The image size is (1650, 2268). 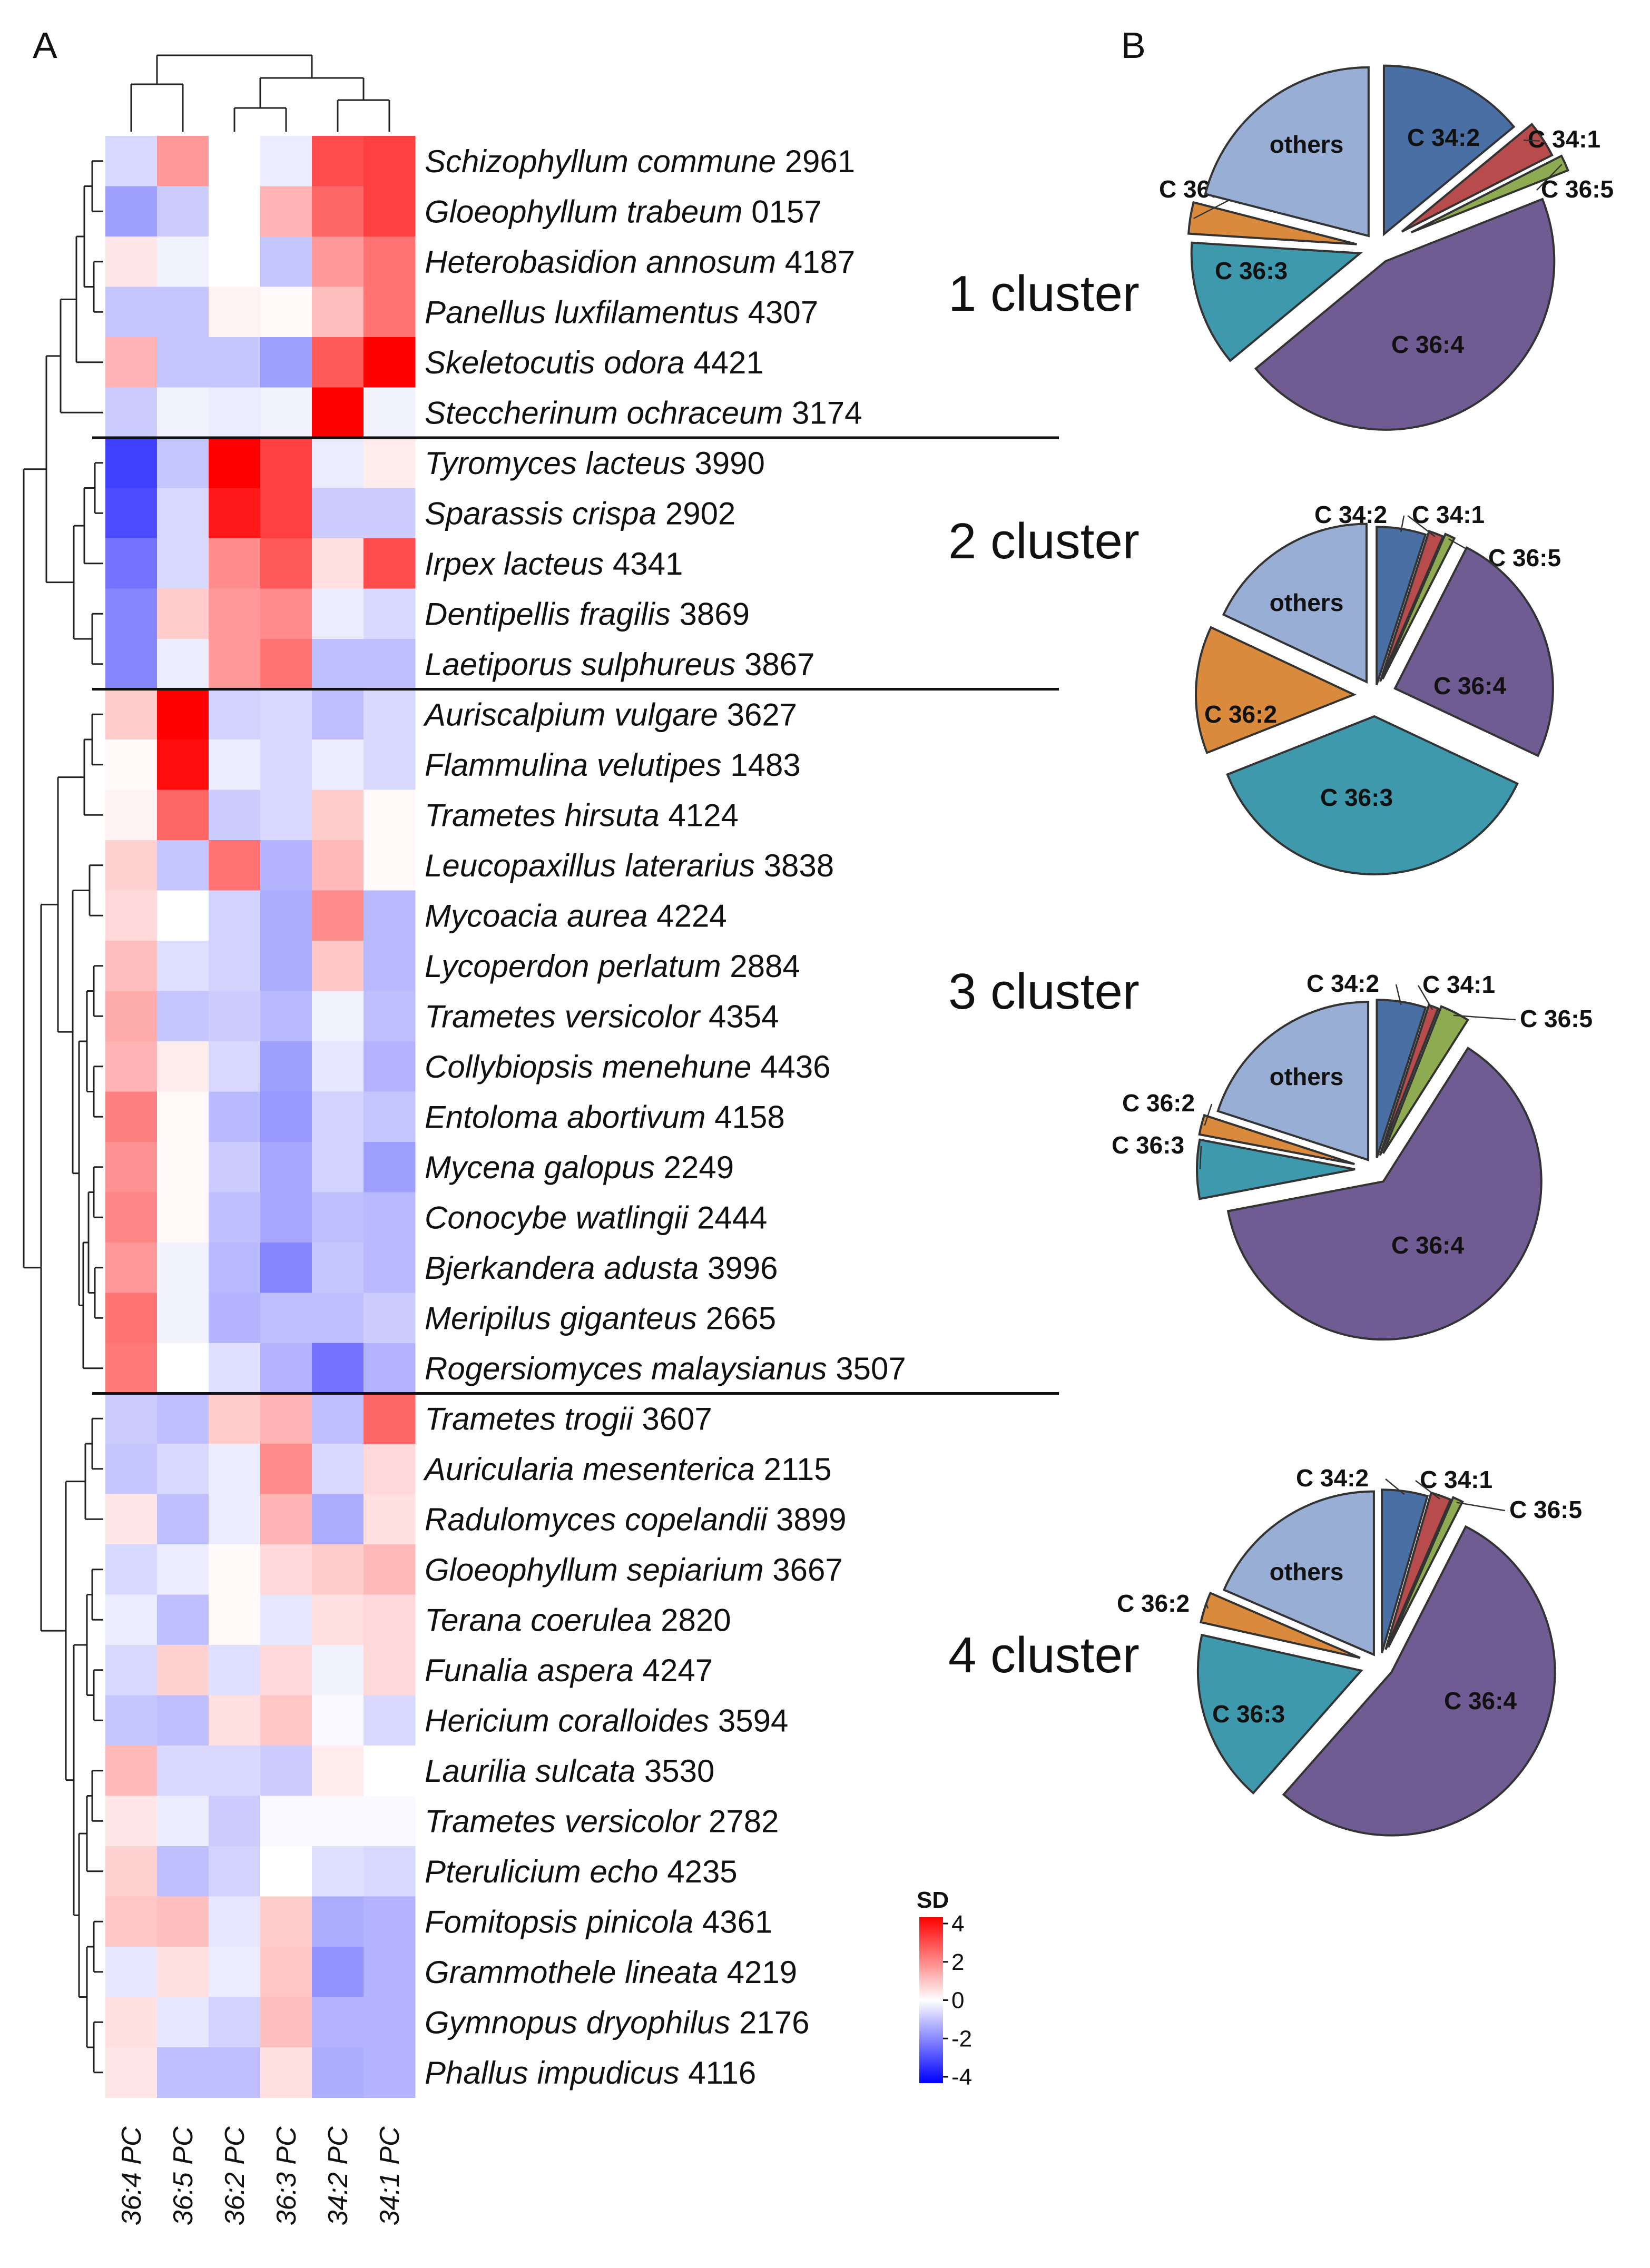 What do you see at coordinates (822, 413) in the screenshot?
I see `strain-code: 3174` at bounding box center [822, 413].